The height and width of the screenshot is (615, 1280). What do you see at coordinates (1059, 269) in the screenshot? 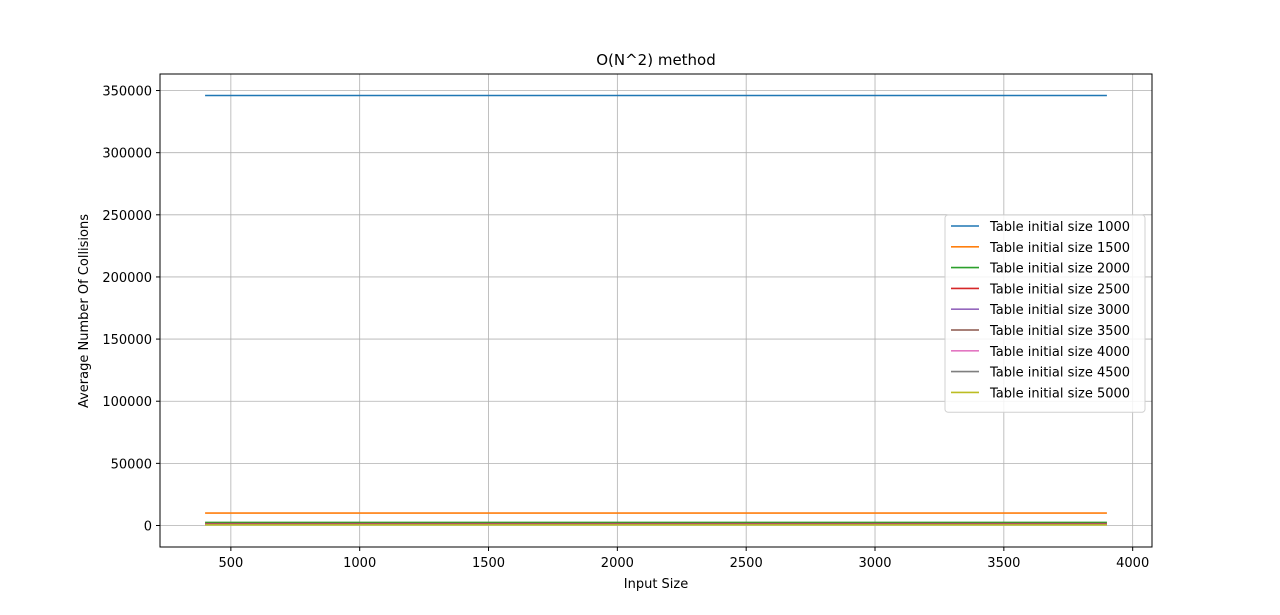
I see `legend-entry: Table initial size 2000` at bounding box center [1059, 269].